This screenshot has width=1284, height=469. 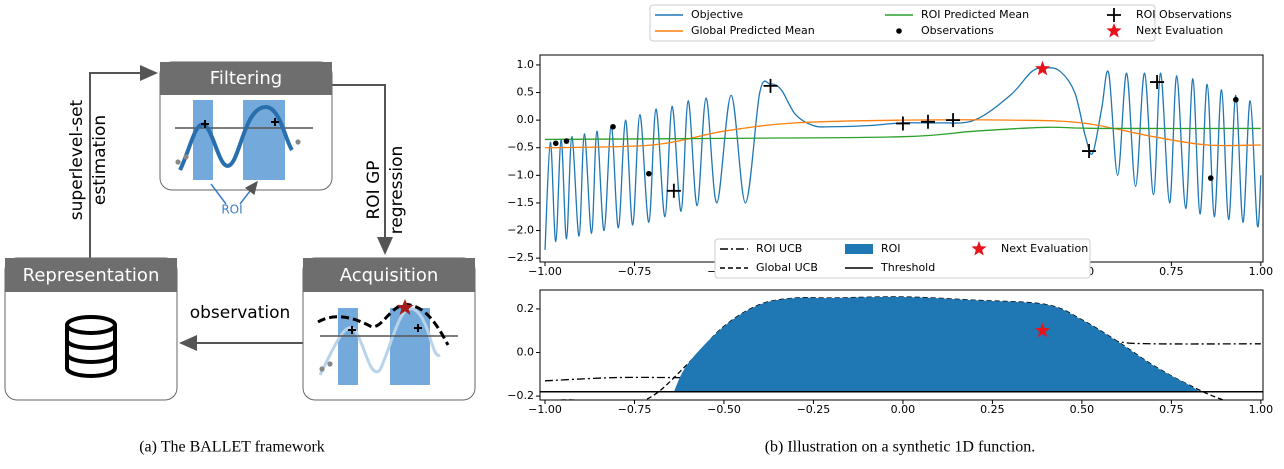 What do you see at coordinates (397, 190) in the screenshot?
I see `edge-label: regression` at bounding box center [397, 190].